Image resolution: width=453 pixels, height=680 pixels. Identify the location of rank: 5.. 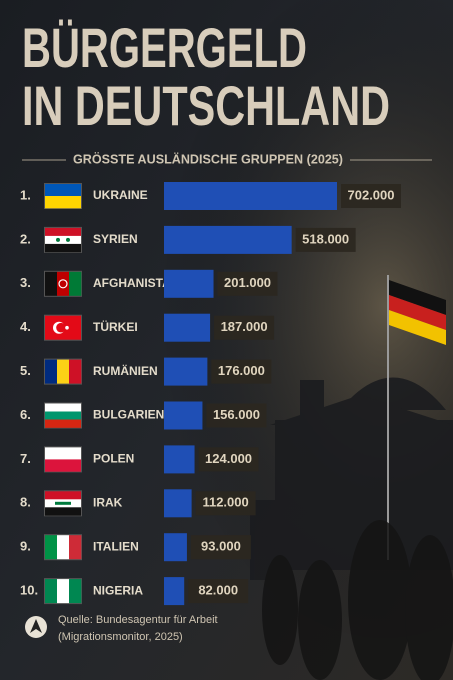
(25, 370).